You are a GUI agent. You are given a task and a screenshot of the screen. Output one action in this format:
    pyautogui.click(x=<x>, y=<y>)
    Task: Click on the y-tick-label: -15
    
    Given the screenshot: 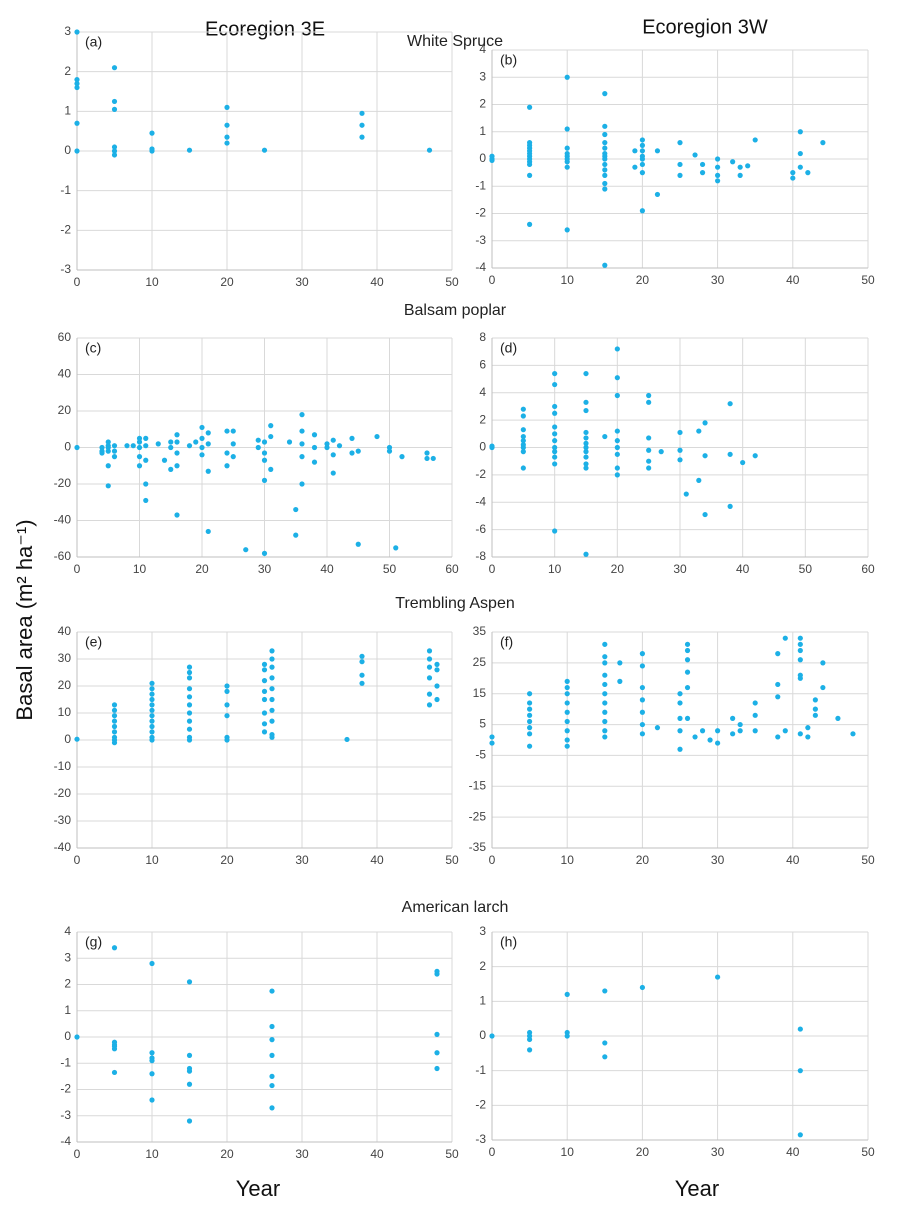 What is the action you would take?
    pyautogui.click(x=478, y=785)
    